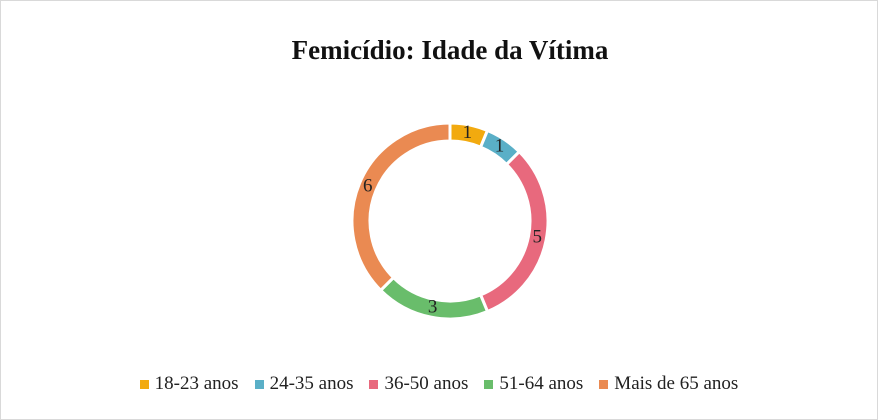 This screenshot has width=878, height=420. What do you see at coordinates (538, 237) in the screenshot?
I see `data-label: 5` at bounding box center [538, 237].